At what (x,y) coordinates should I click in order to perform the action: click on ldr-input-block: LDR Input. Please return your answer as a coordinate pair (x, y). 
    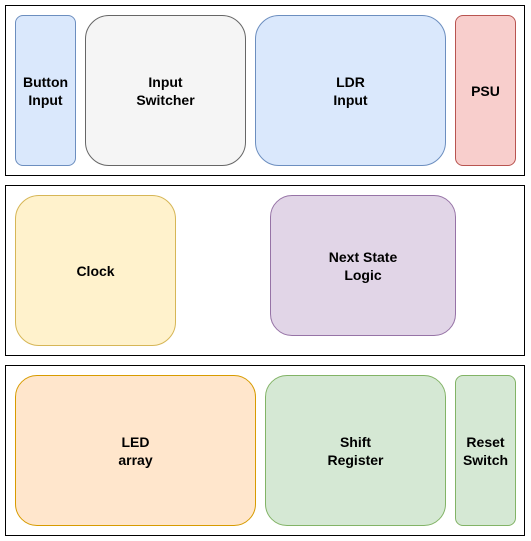
    Looking at the image, I should click on (350, 90).